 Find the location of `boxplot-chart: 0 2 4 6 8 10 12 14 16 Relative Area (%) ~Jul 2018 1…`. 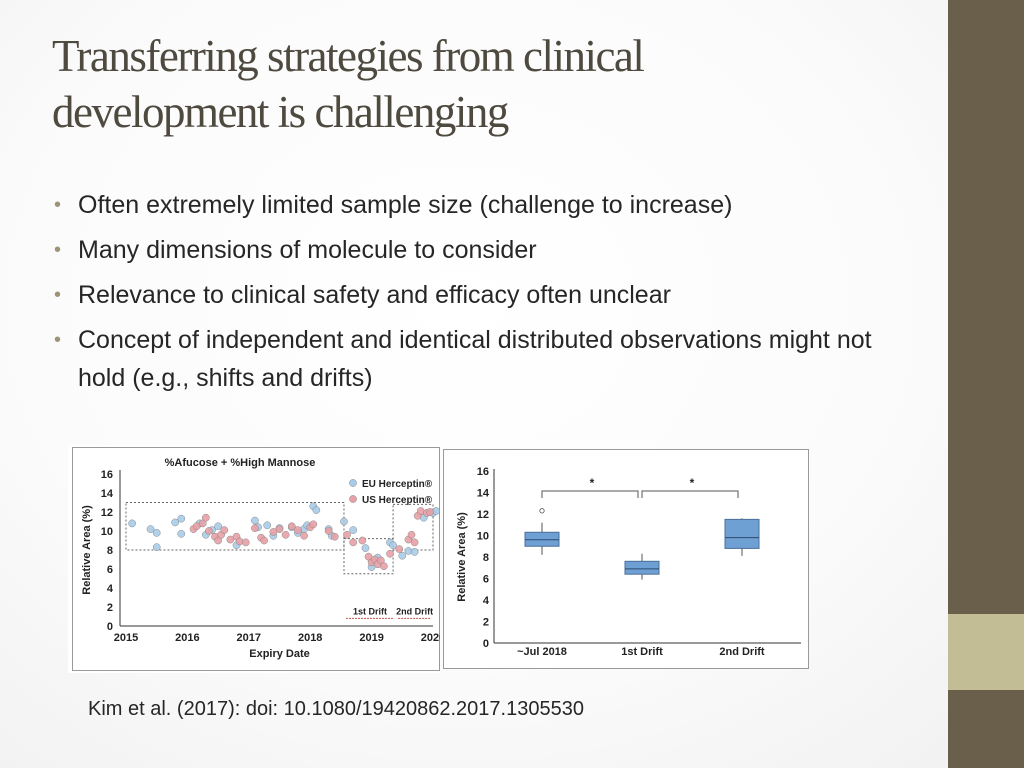

boxplot-chart: 0 2 4 6 8 10 12 14 16 Relative Area (%) ~Jul 2018 1… is located at coordinates (628, 562).